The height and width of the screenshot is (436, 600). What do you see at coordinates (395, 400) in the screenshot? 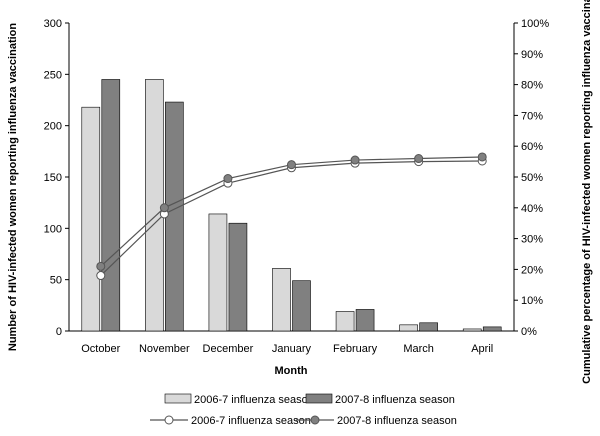
I see `legend-label-bar-2007-8: 2007-8 influenza season` at bounding box center [395, 400].